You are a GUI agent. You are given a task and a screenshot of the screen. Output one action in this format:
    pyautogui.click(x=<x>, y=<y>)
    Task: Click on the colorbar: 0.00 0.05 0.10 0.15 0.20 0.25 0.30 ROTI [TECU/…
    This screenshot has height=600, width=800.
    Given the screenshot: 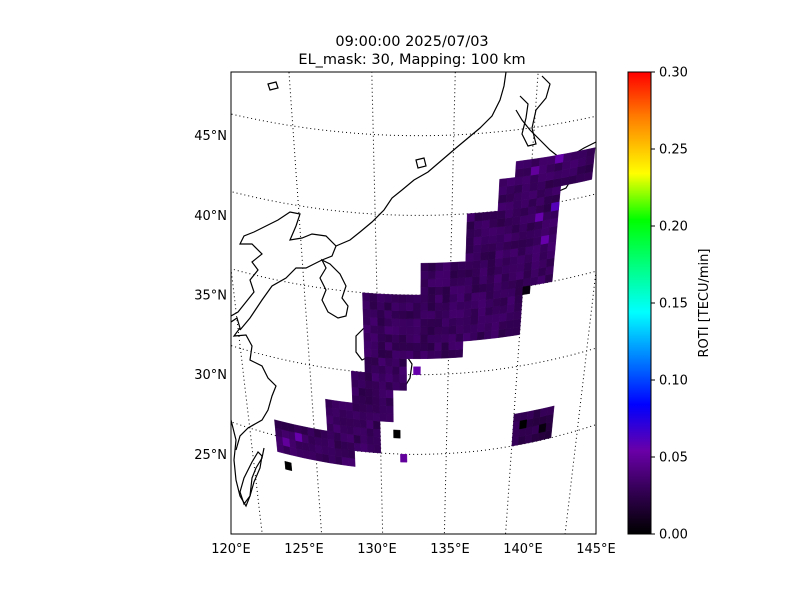 What is the action you would take?
    pyautogui.click(x=669, y=304)
    